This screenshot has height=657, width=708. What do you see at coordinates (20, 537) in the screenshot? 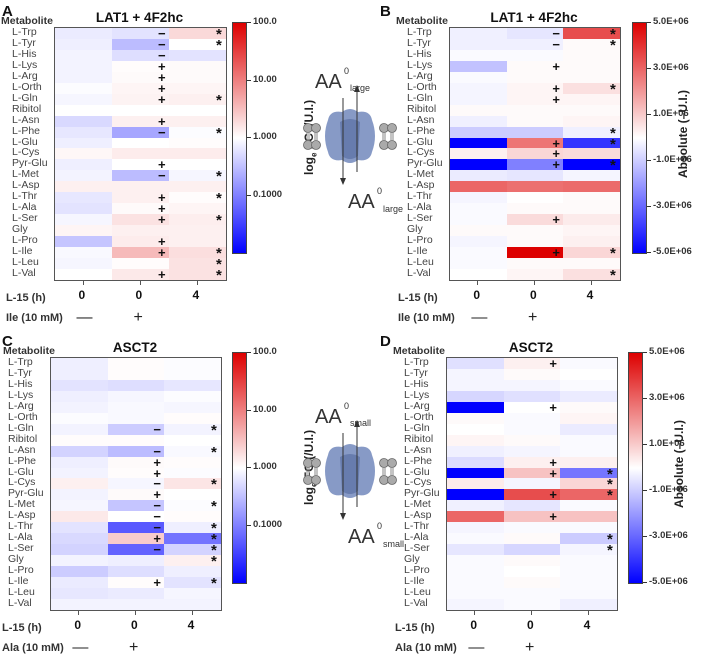
I see `row-label-l-ala: L-Ala` at bounding box center [20, 537].